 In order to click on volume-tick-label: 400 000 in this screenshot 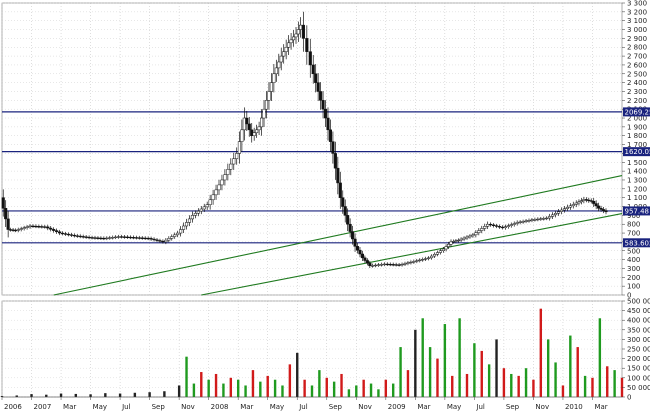, I will do `click(638, 321)`.